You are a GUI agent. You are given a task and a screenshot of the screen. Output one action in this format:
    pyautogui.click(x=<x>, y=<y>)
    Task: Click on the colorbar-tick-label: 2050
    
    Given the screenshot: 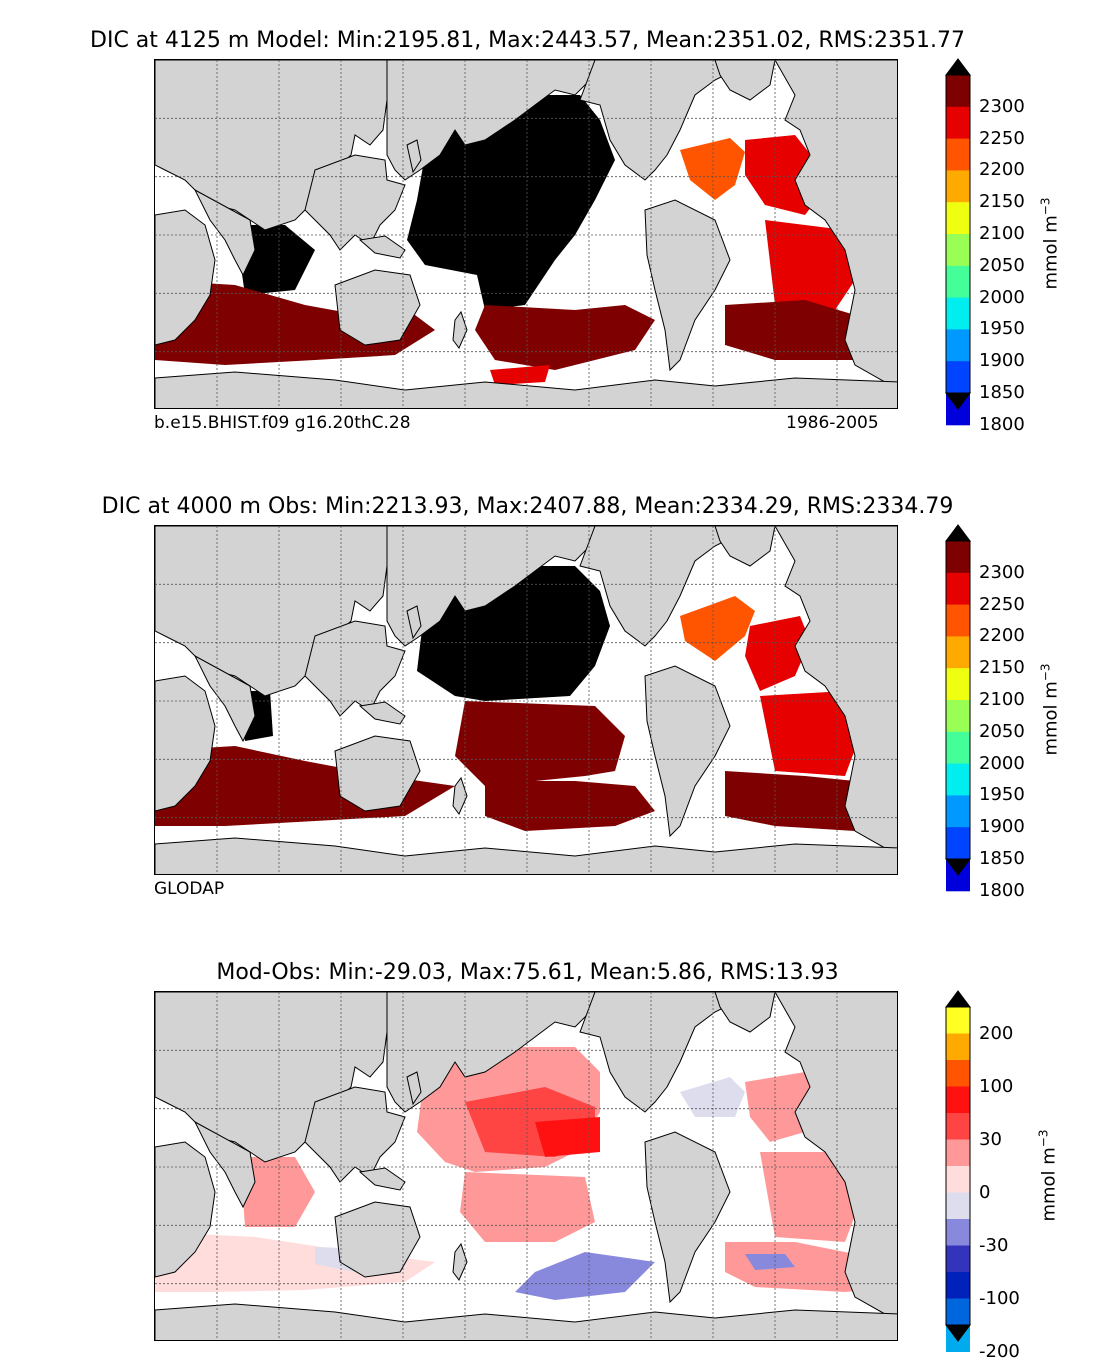 What is the action you would take?
    pyautogui.click(x=1002, y=731)
    